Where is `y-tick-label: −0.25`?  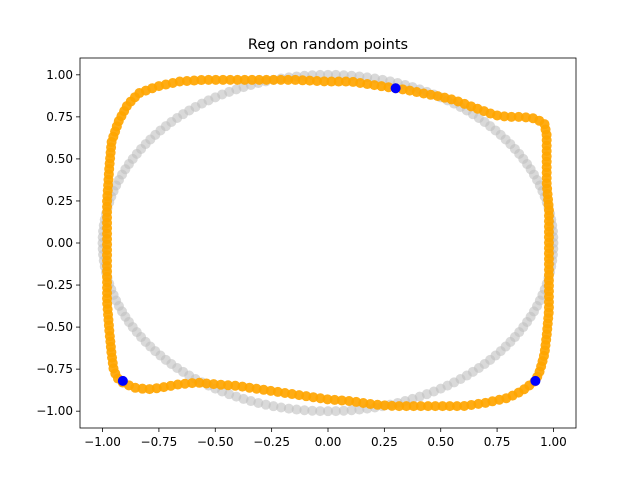
y-tick-label: −0.25 is located at coordinates (54, 285).